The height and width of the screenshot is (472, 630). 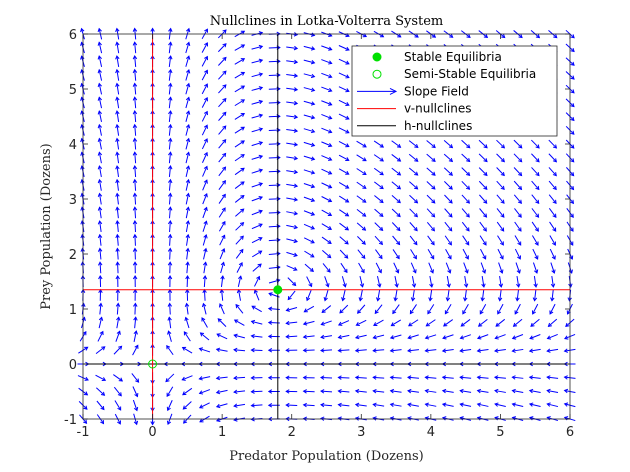 I want to click on legend-label: v-nullclines, so click(x=438, y=109).